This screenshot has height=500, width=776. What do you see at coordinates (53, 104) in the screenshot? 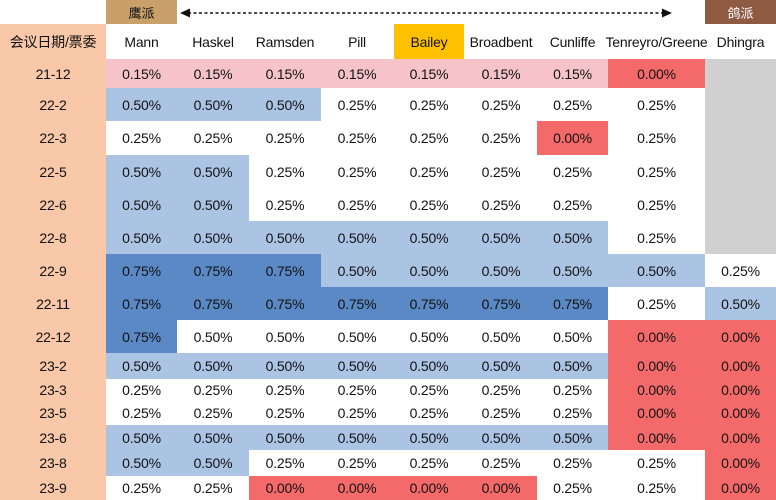
I see `meeting-label: 22-2` at bounding box center [53, 104].